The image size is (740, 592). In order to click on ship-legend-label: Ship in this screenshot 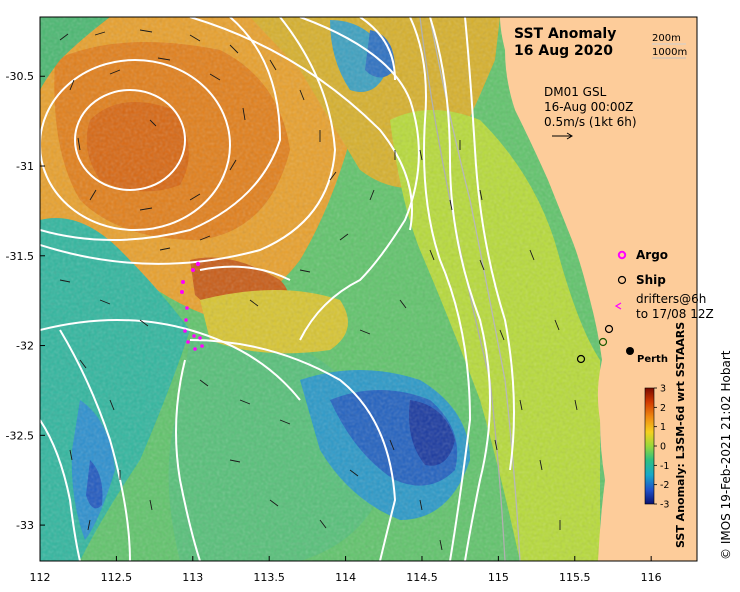, I will do `click(651, 280)`.